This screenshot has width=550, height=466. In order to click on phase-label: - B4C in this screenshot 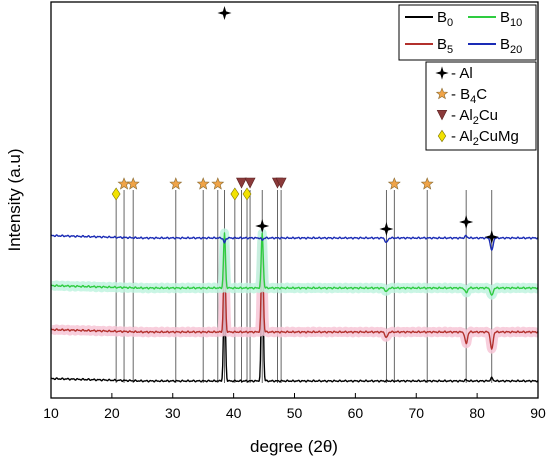, I will do `click(469, 96)`.